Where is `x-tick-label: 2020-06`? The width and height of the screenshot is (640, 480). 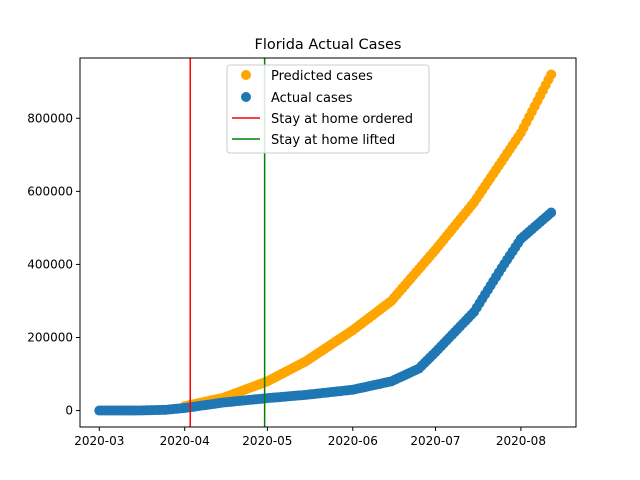 x-tick-label: 2020-06 is located at coordinates (353, 441).